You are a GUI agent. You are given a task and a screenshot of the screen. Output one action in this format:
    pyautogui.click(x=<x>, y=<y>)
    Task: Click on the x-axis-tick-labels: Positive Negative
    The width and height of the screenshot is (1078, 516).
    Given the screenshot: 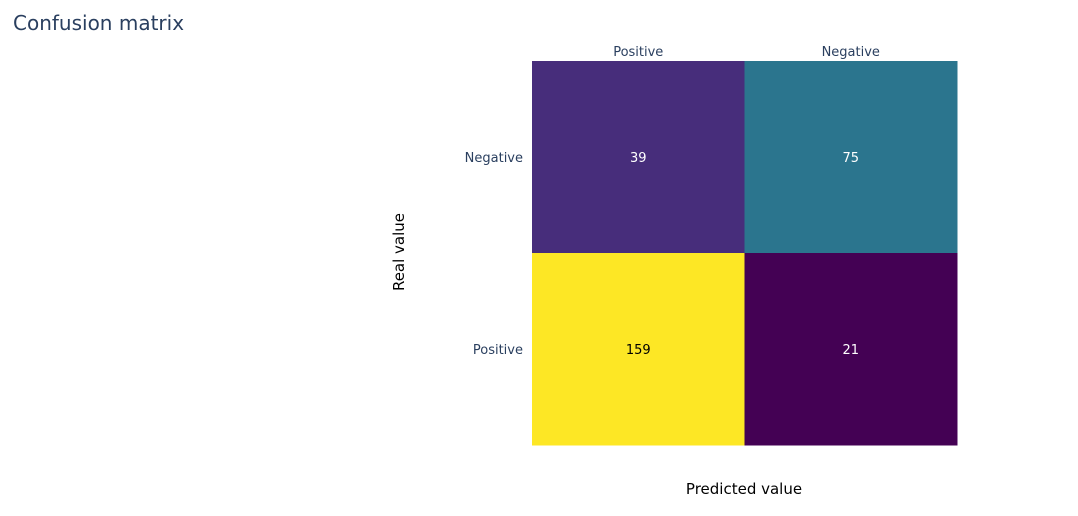 What is the action you would take?
    pyautogui.click(x=746, y=52)
    